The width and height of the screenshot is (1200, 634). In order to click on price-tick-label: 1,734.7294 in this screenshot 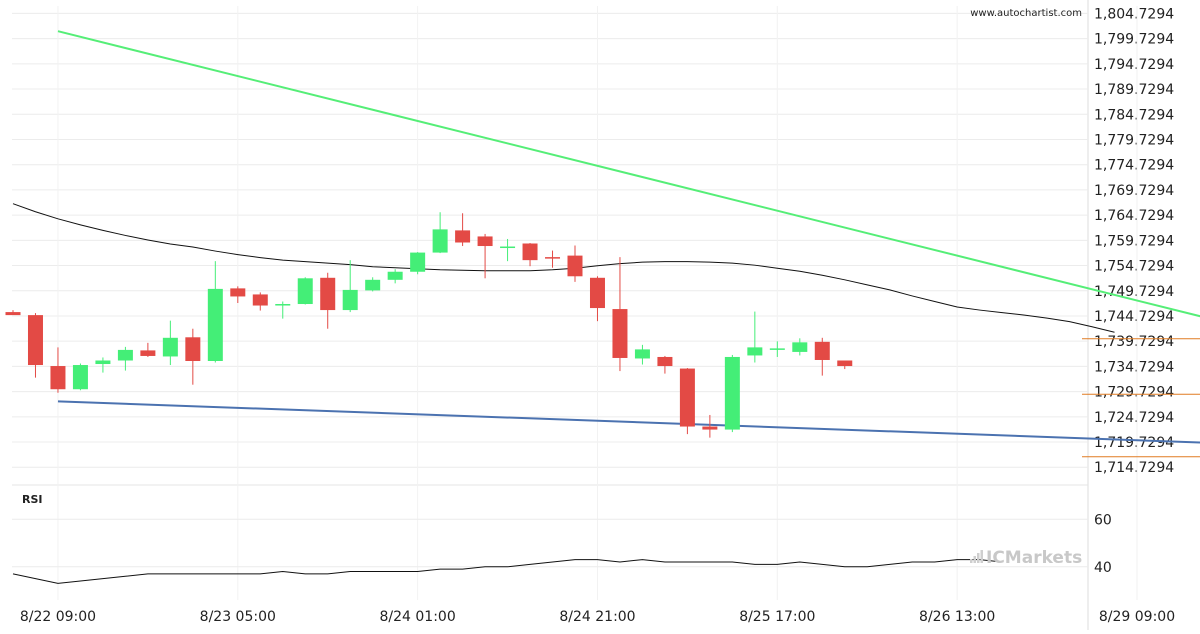, I will do `click(1134, 367)`.